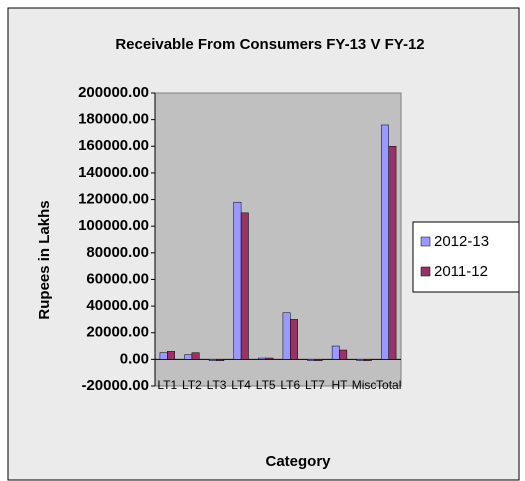 This screenshot has width=525, height=481. Describe the element at coordinates (266, 385) in the screenshot. I see `x-tick-label: LT5` at that location.